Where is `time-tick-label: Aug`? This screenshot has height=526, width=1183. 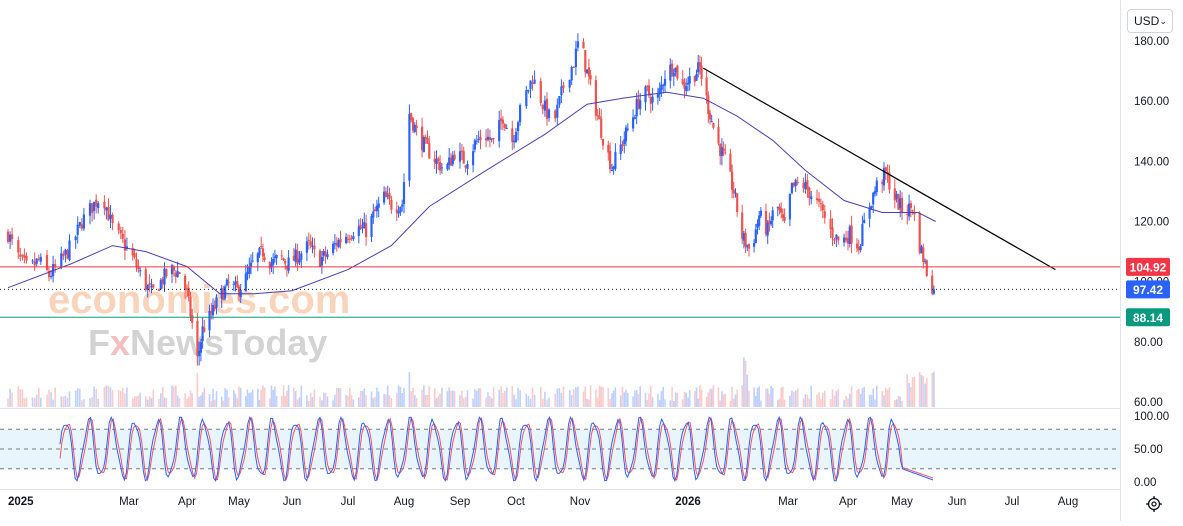
time-tick-label: Aug is located at coordinates (404, 502).